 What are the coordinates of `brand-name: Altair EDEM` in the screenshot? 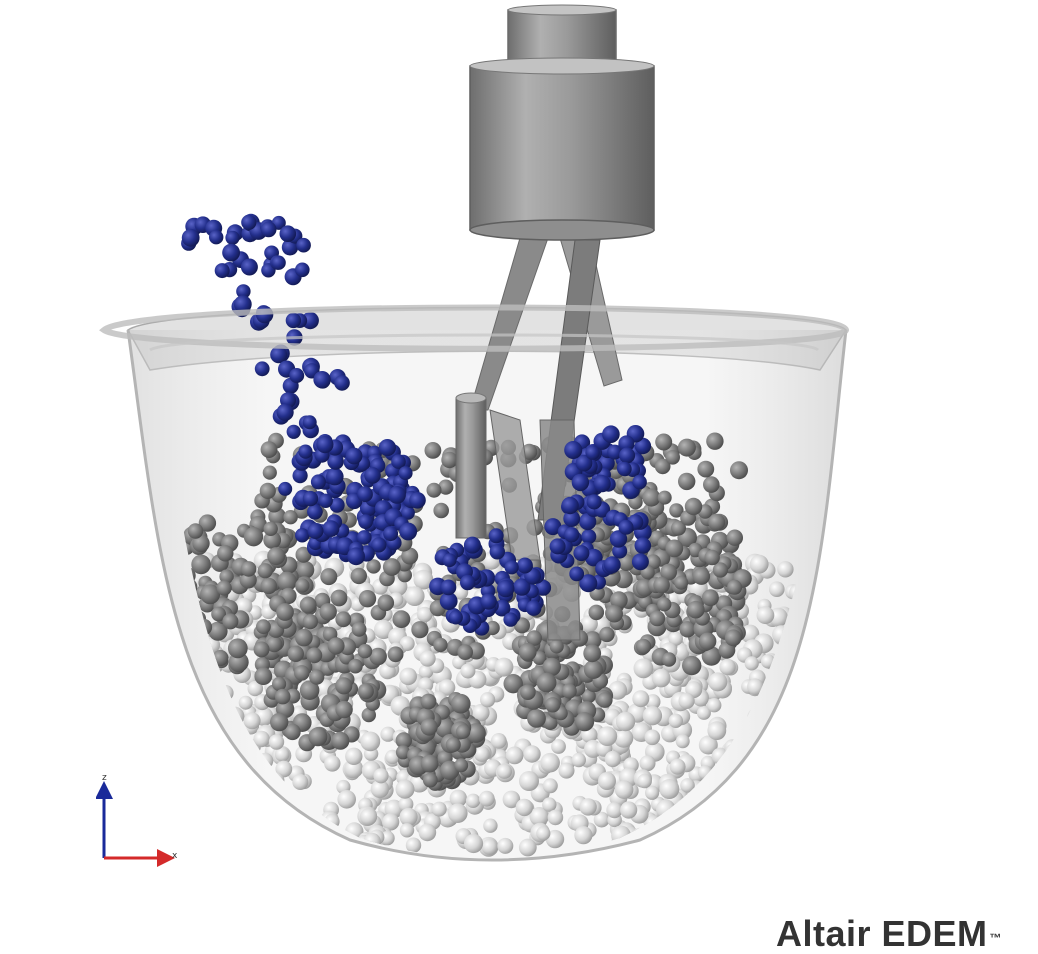 It's located at (881, 933).